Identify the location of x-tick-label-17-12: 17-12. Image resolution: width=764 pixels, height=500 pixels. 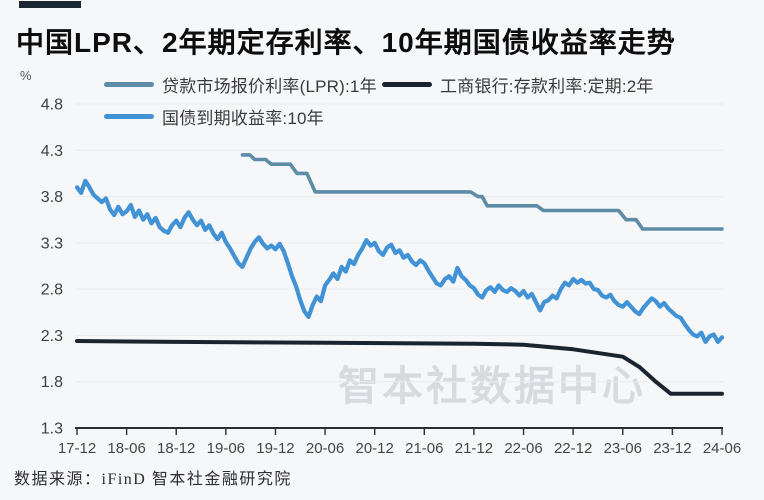
(77, 448).